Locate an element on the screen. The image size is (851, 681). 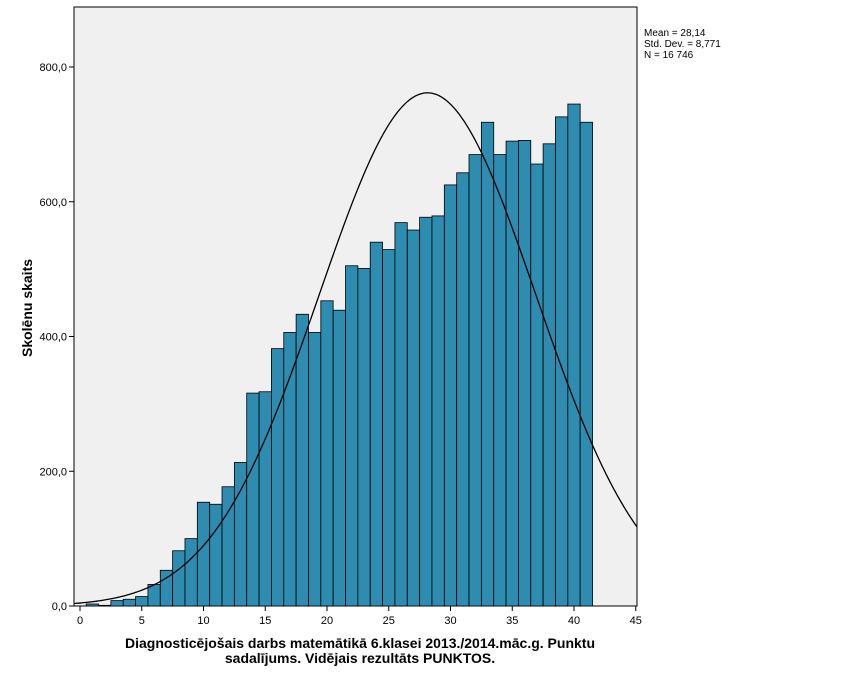
mean-stat: Mean = 28,14 is located at coordinates (675, 33).